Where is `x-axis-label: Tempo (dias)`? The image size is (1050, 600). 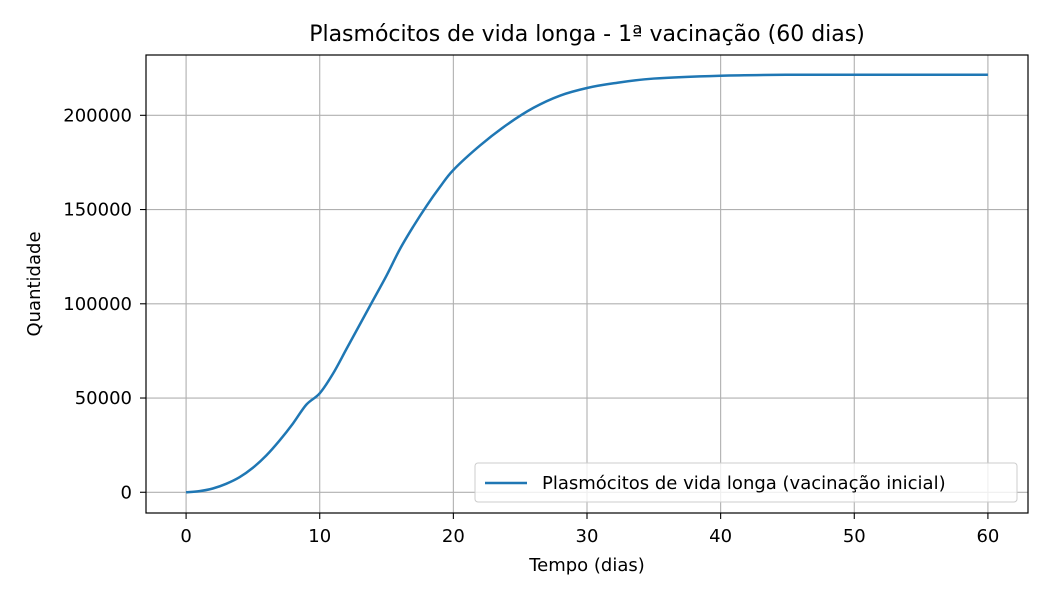 x-axis-label: Tempo (dias) is located at coordinates (586, 565).